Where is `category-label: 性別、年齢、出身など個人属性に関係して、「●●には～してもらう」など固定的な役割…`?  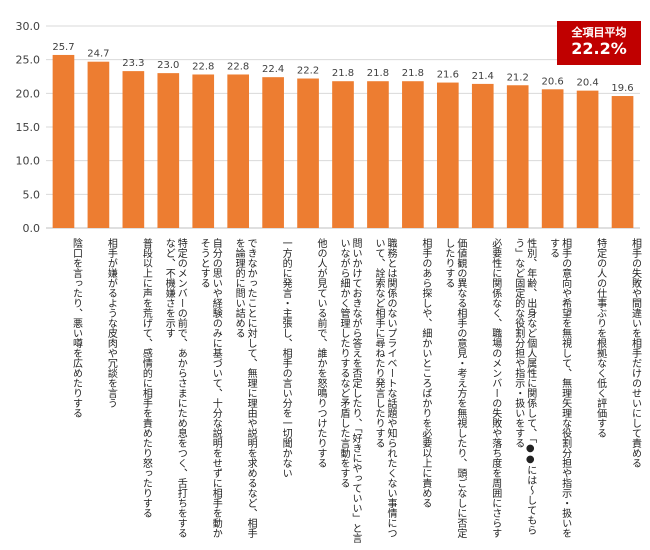
category-label: 性別、年齢、出身など個人属性に関係して、「●●には～してもらう」など固定的な役割… is located at coordinates (524, 386).